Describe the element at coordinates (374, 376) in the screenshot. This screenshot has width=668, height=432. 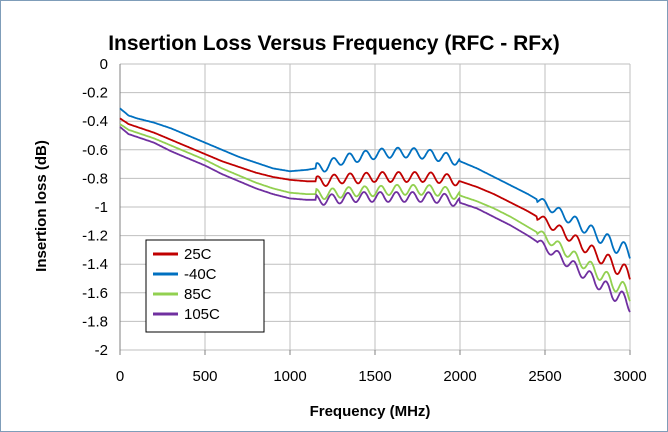
I see `x-tick-label: 1500` at that location.